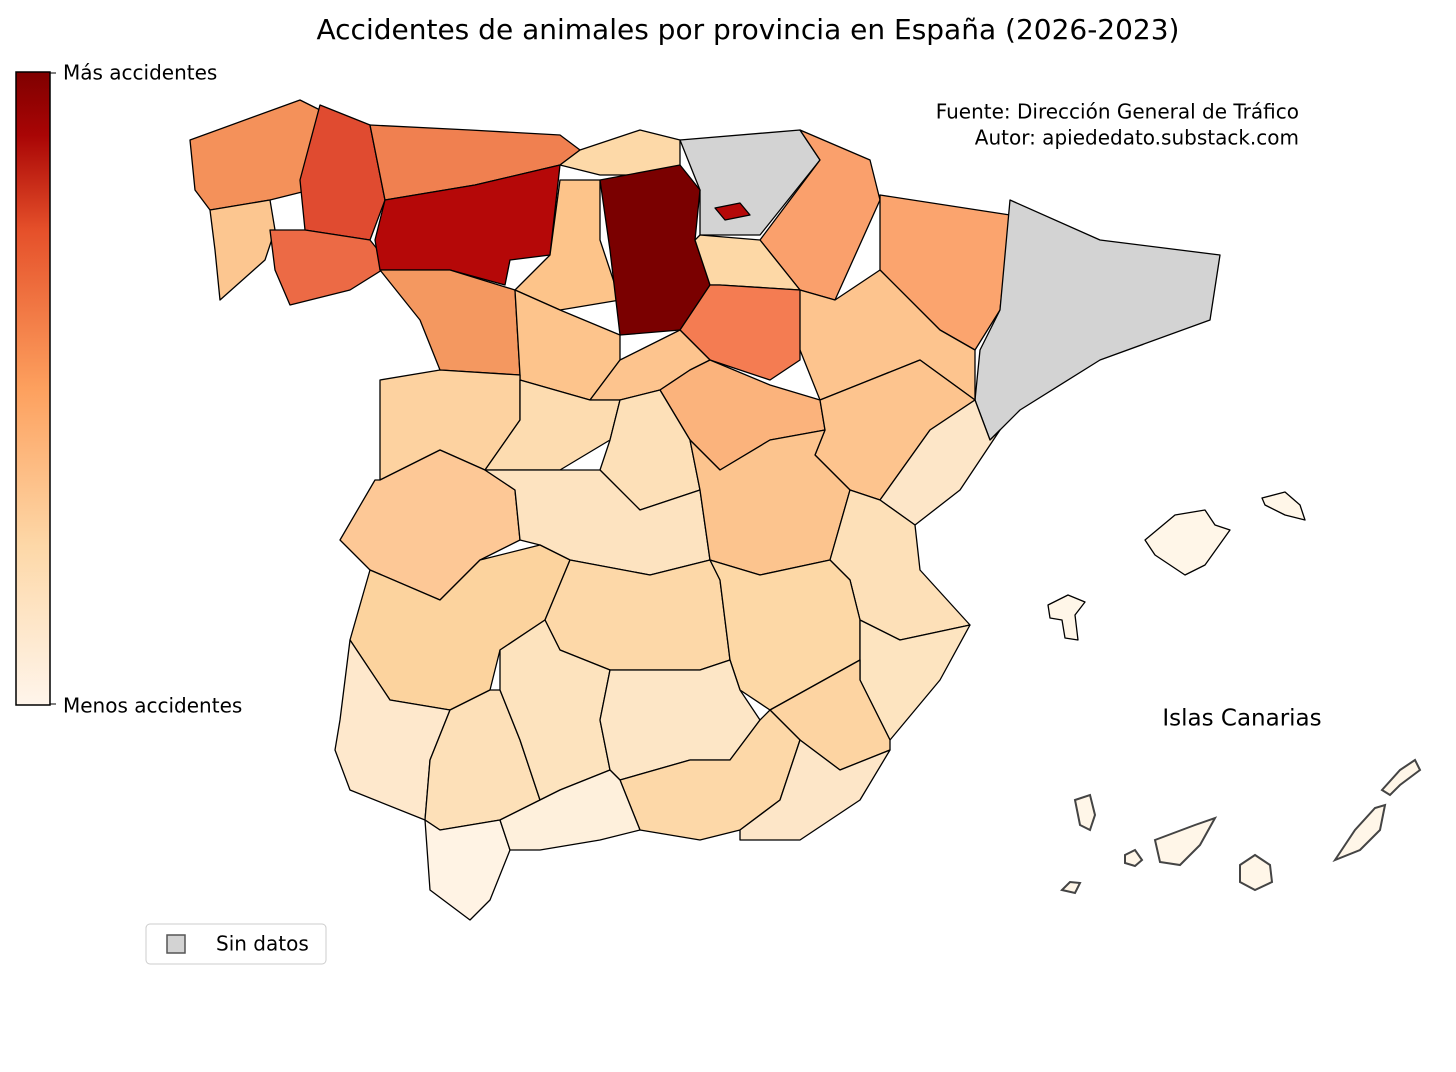 This screenshot has width=1456, height=1072. I want to click on legend-box, so click(236, 944).